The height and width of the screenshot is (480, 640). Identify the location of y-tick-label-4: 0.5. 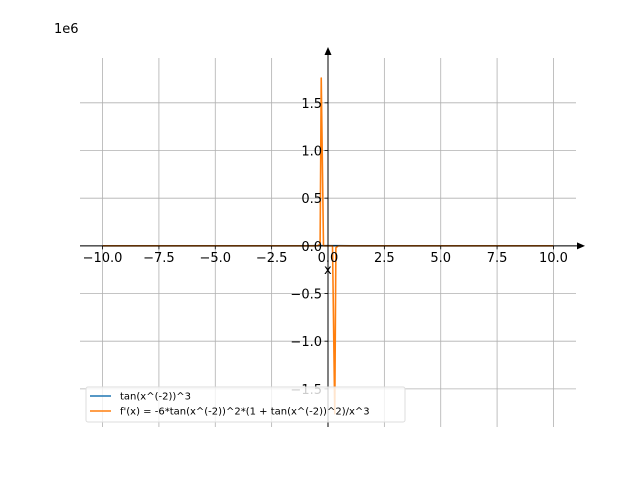
(311, 199).